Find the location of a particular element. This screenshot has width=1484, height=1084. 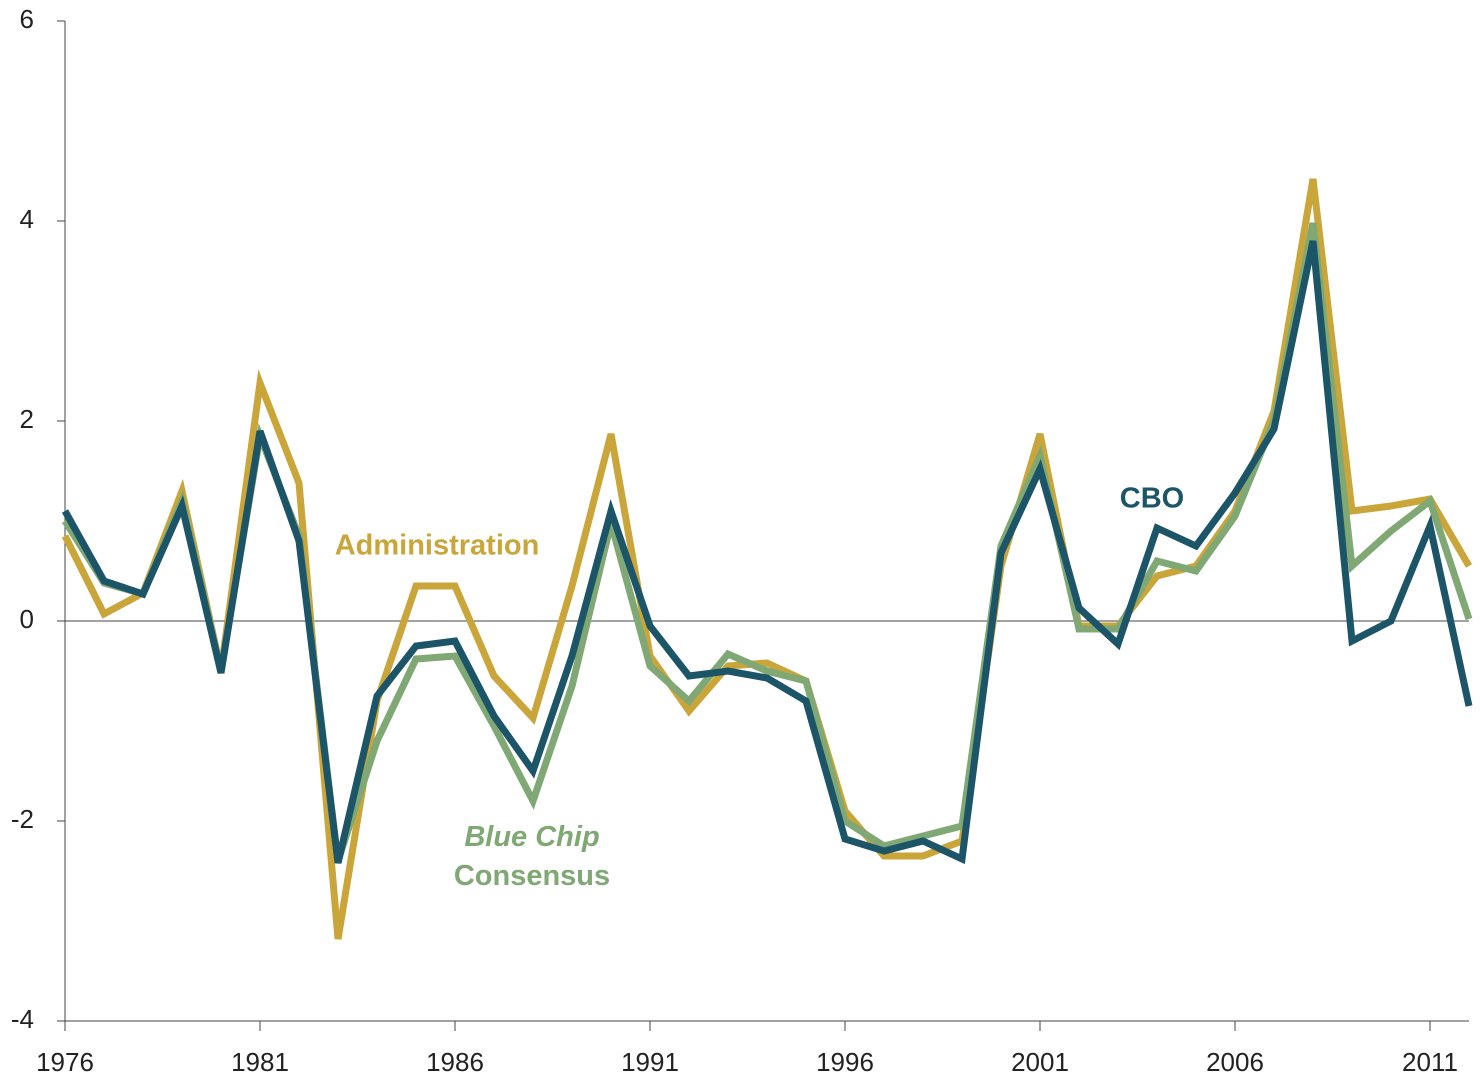

y-tick-label: -2 is located at coordinates (22, 819).